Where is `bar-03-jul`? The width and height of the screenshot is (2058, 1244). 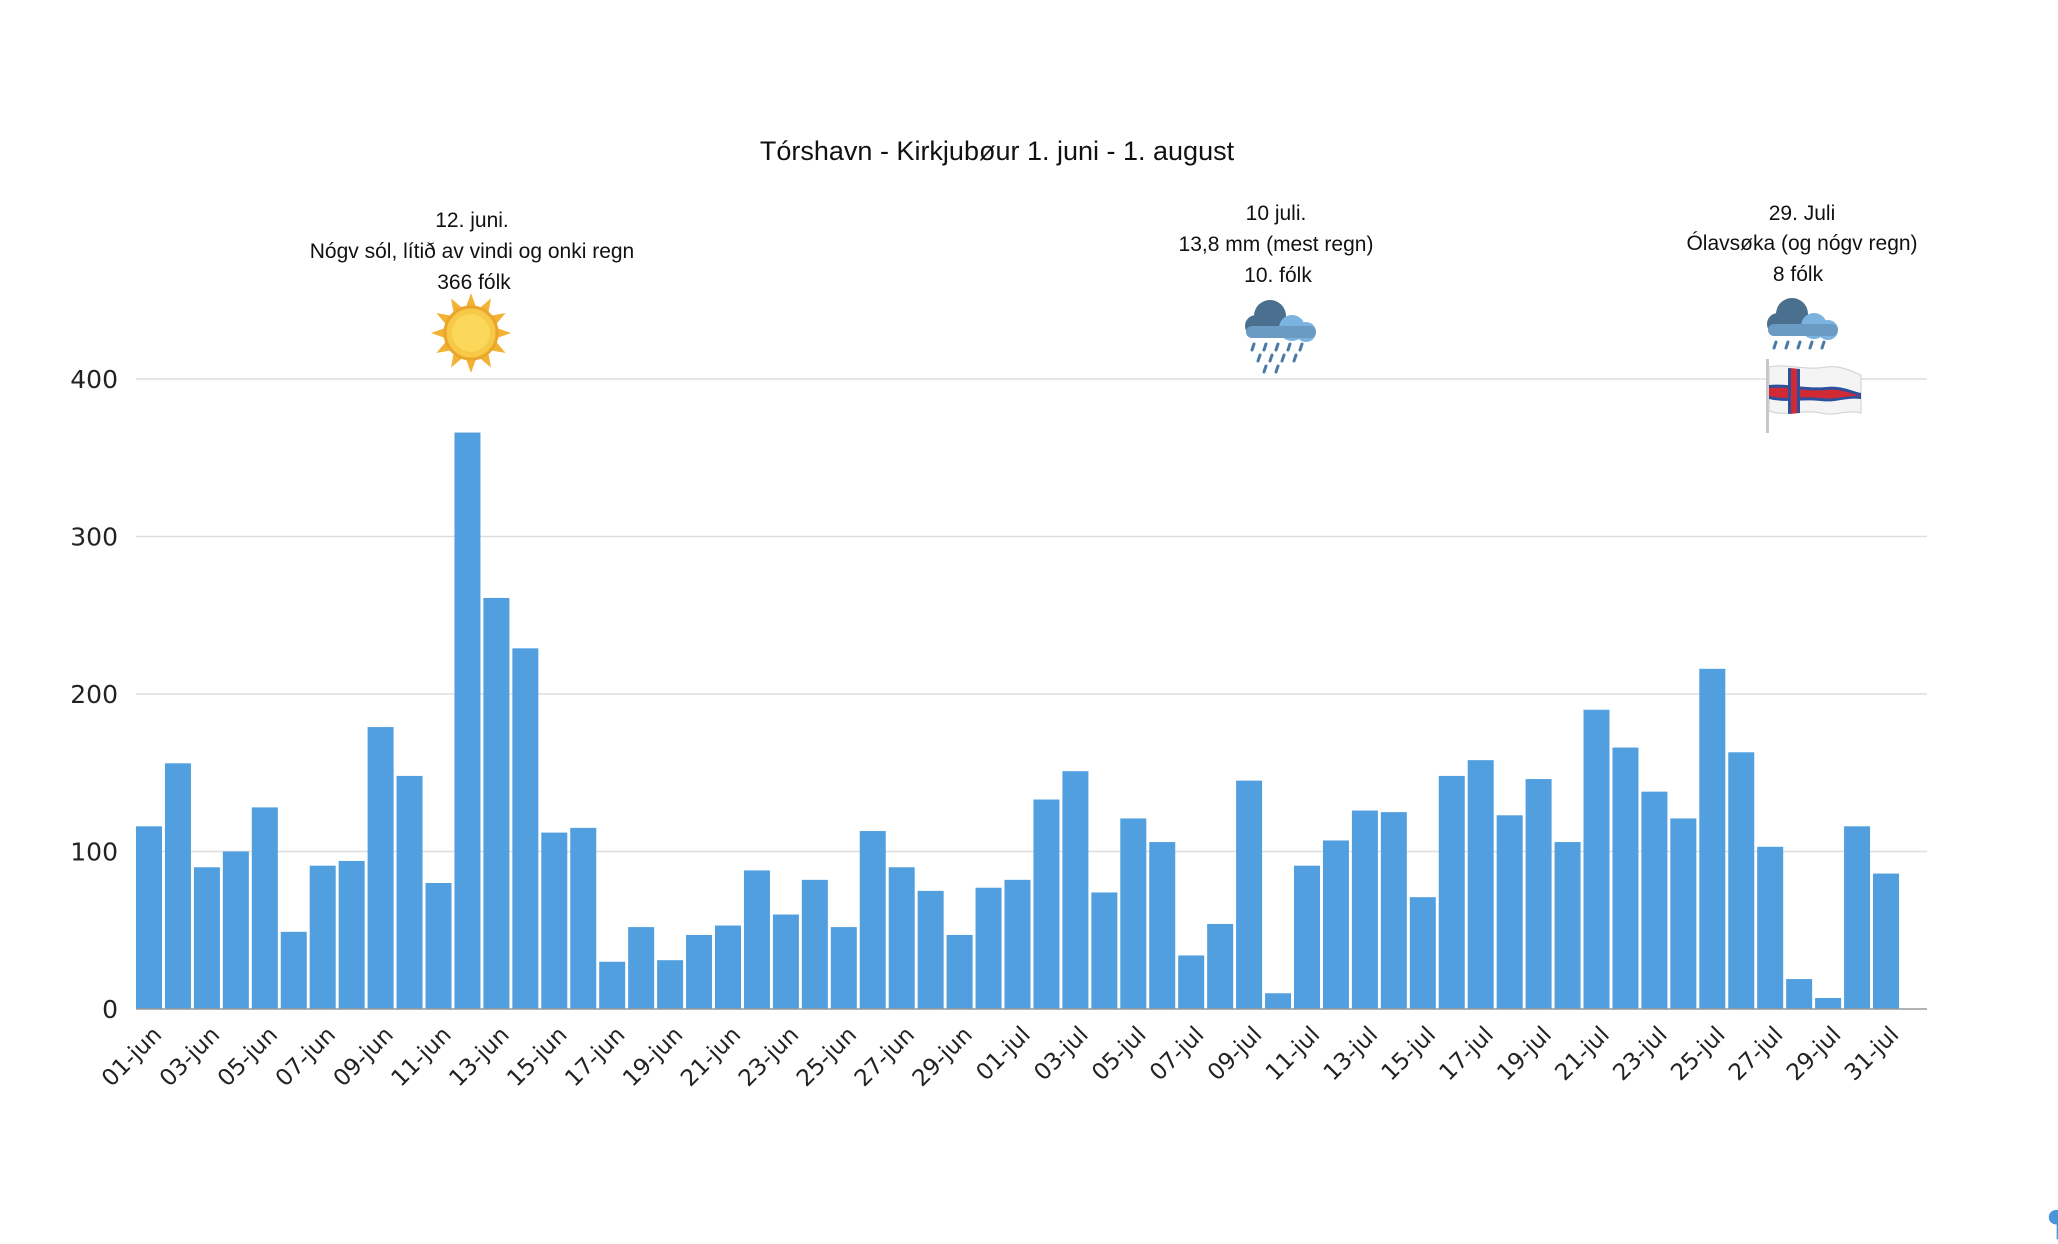
bar-03-jul is located at coordinates (1075, 890).